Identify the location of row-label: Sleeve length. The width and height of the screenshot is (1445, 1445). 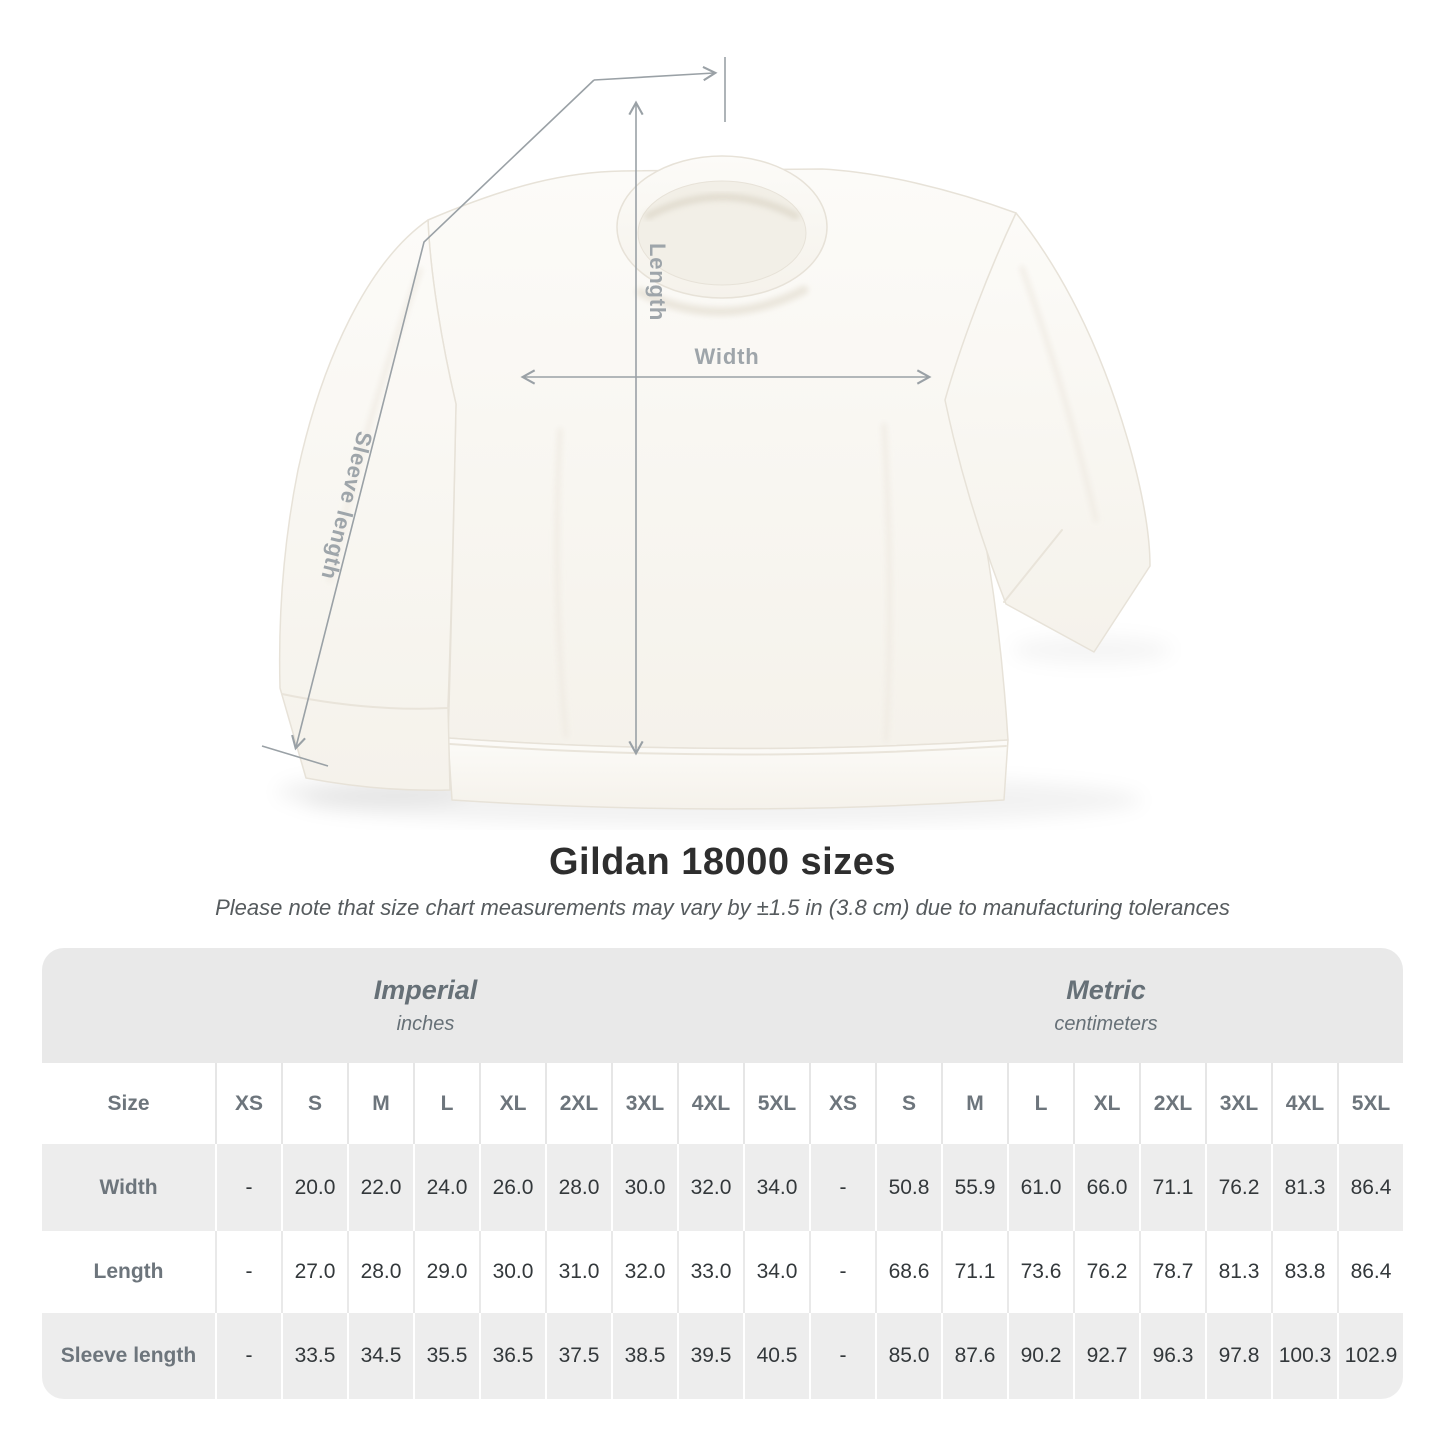
(128, 1356).